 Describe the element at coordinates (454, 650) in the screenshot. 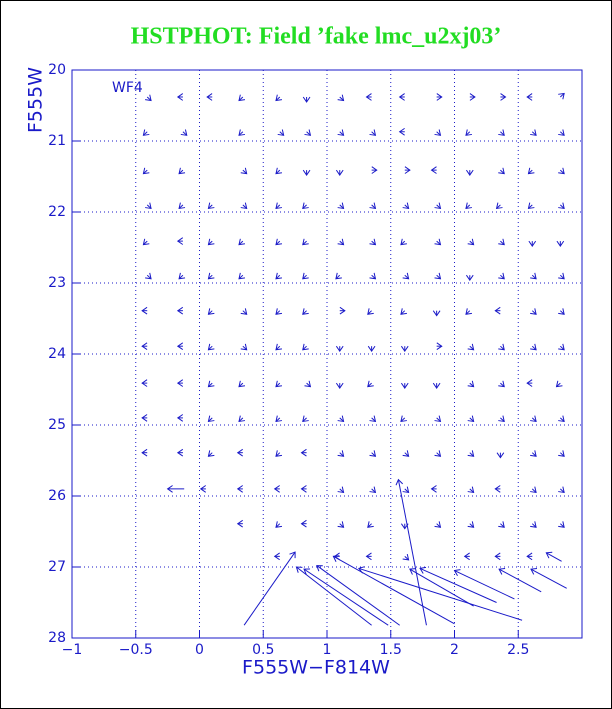

I see `x-tick-label: 2` at that location.